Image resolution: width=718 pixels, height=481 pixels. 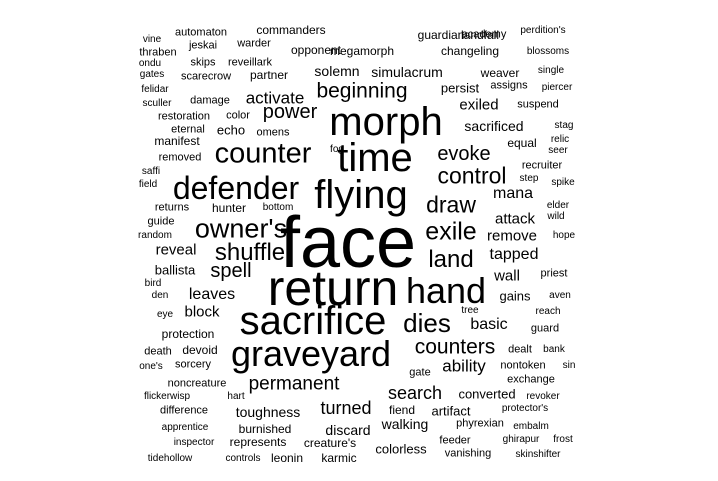 I want to click on word-leonin: leonin, so click(x=287, y=458).